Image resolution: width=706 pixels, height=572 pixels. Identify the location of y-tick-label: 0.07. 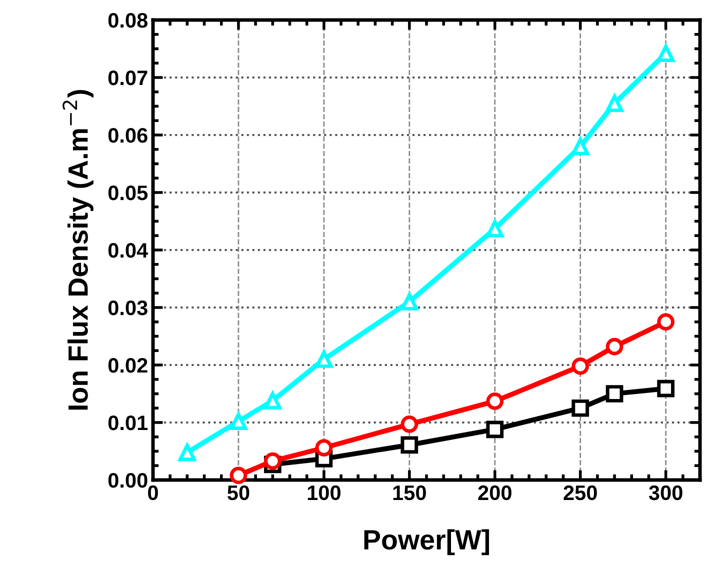
(128, 78).